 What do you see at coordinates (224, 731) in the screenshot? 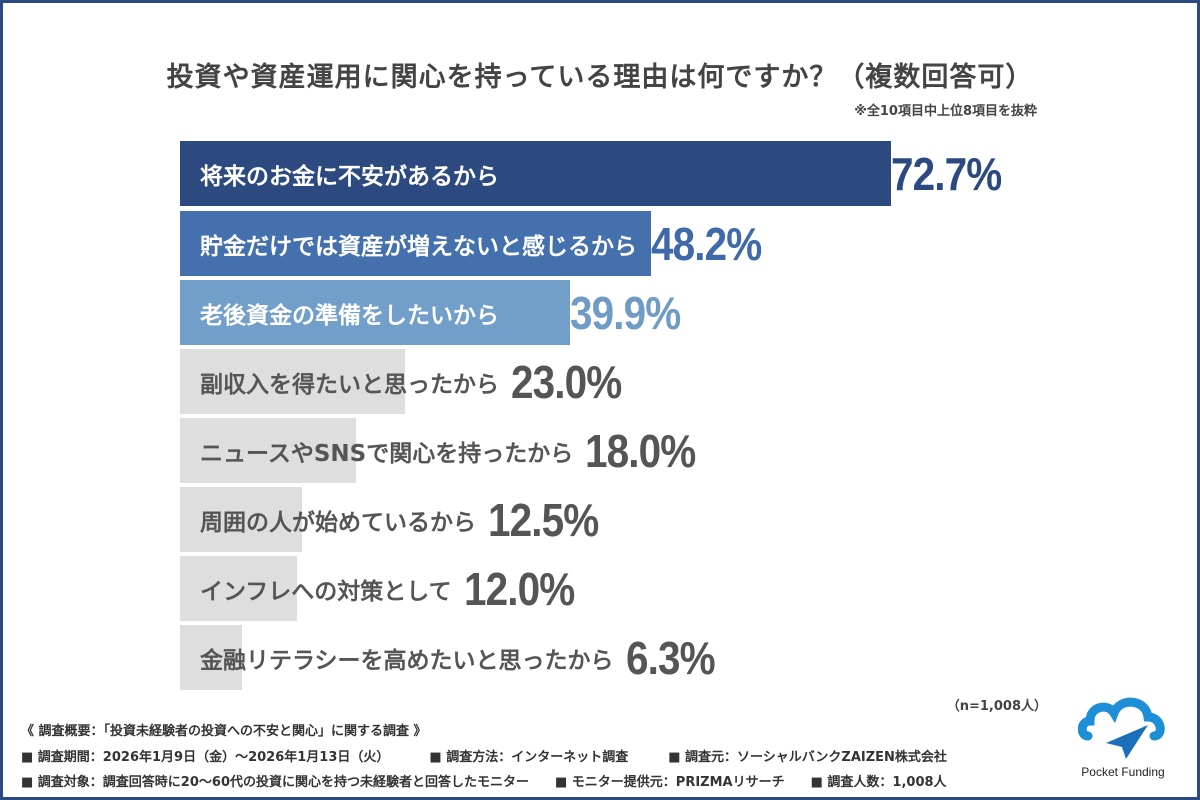
I see `survey-heading: 《 調査概要：「投資未経験者の投資への不安と関心」に関する調査 》` at bounding box center [224, 731].